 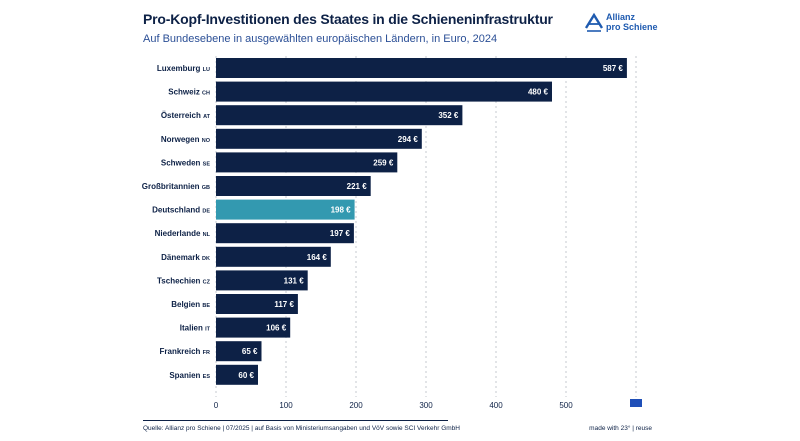 I want to click on country-name: Dänemark, so click(x=181, y=257).